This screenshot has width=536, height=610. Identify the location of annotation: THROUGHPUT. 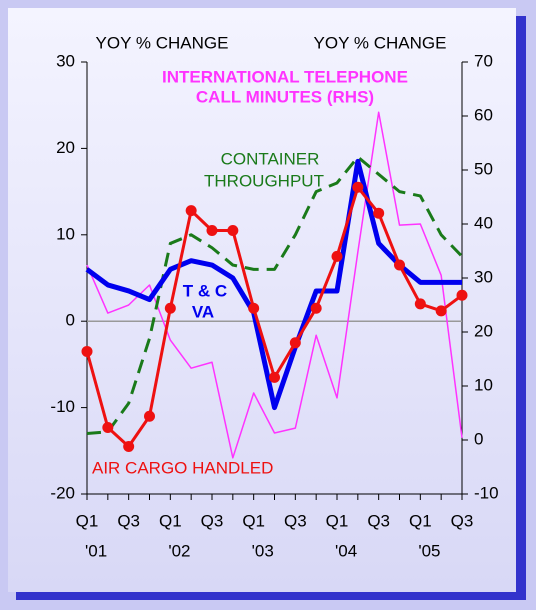
(264, 180).